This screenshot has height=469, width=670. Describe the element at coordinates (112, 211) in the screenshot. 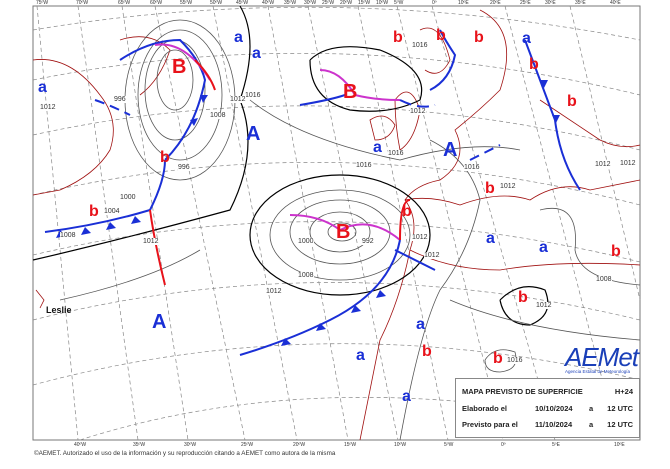

I see `isobar-value: 1004` at that location.